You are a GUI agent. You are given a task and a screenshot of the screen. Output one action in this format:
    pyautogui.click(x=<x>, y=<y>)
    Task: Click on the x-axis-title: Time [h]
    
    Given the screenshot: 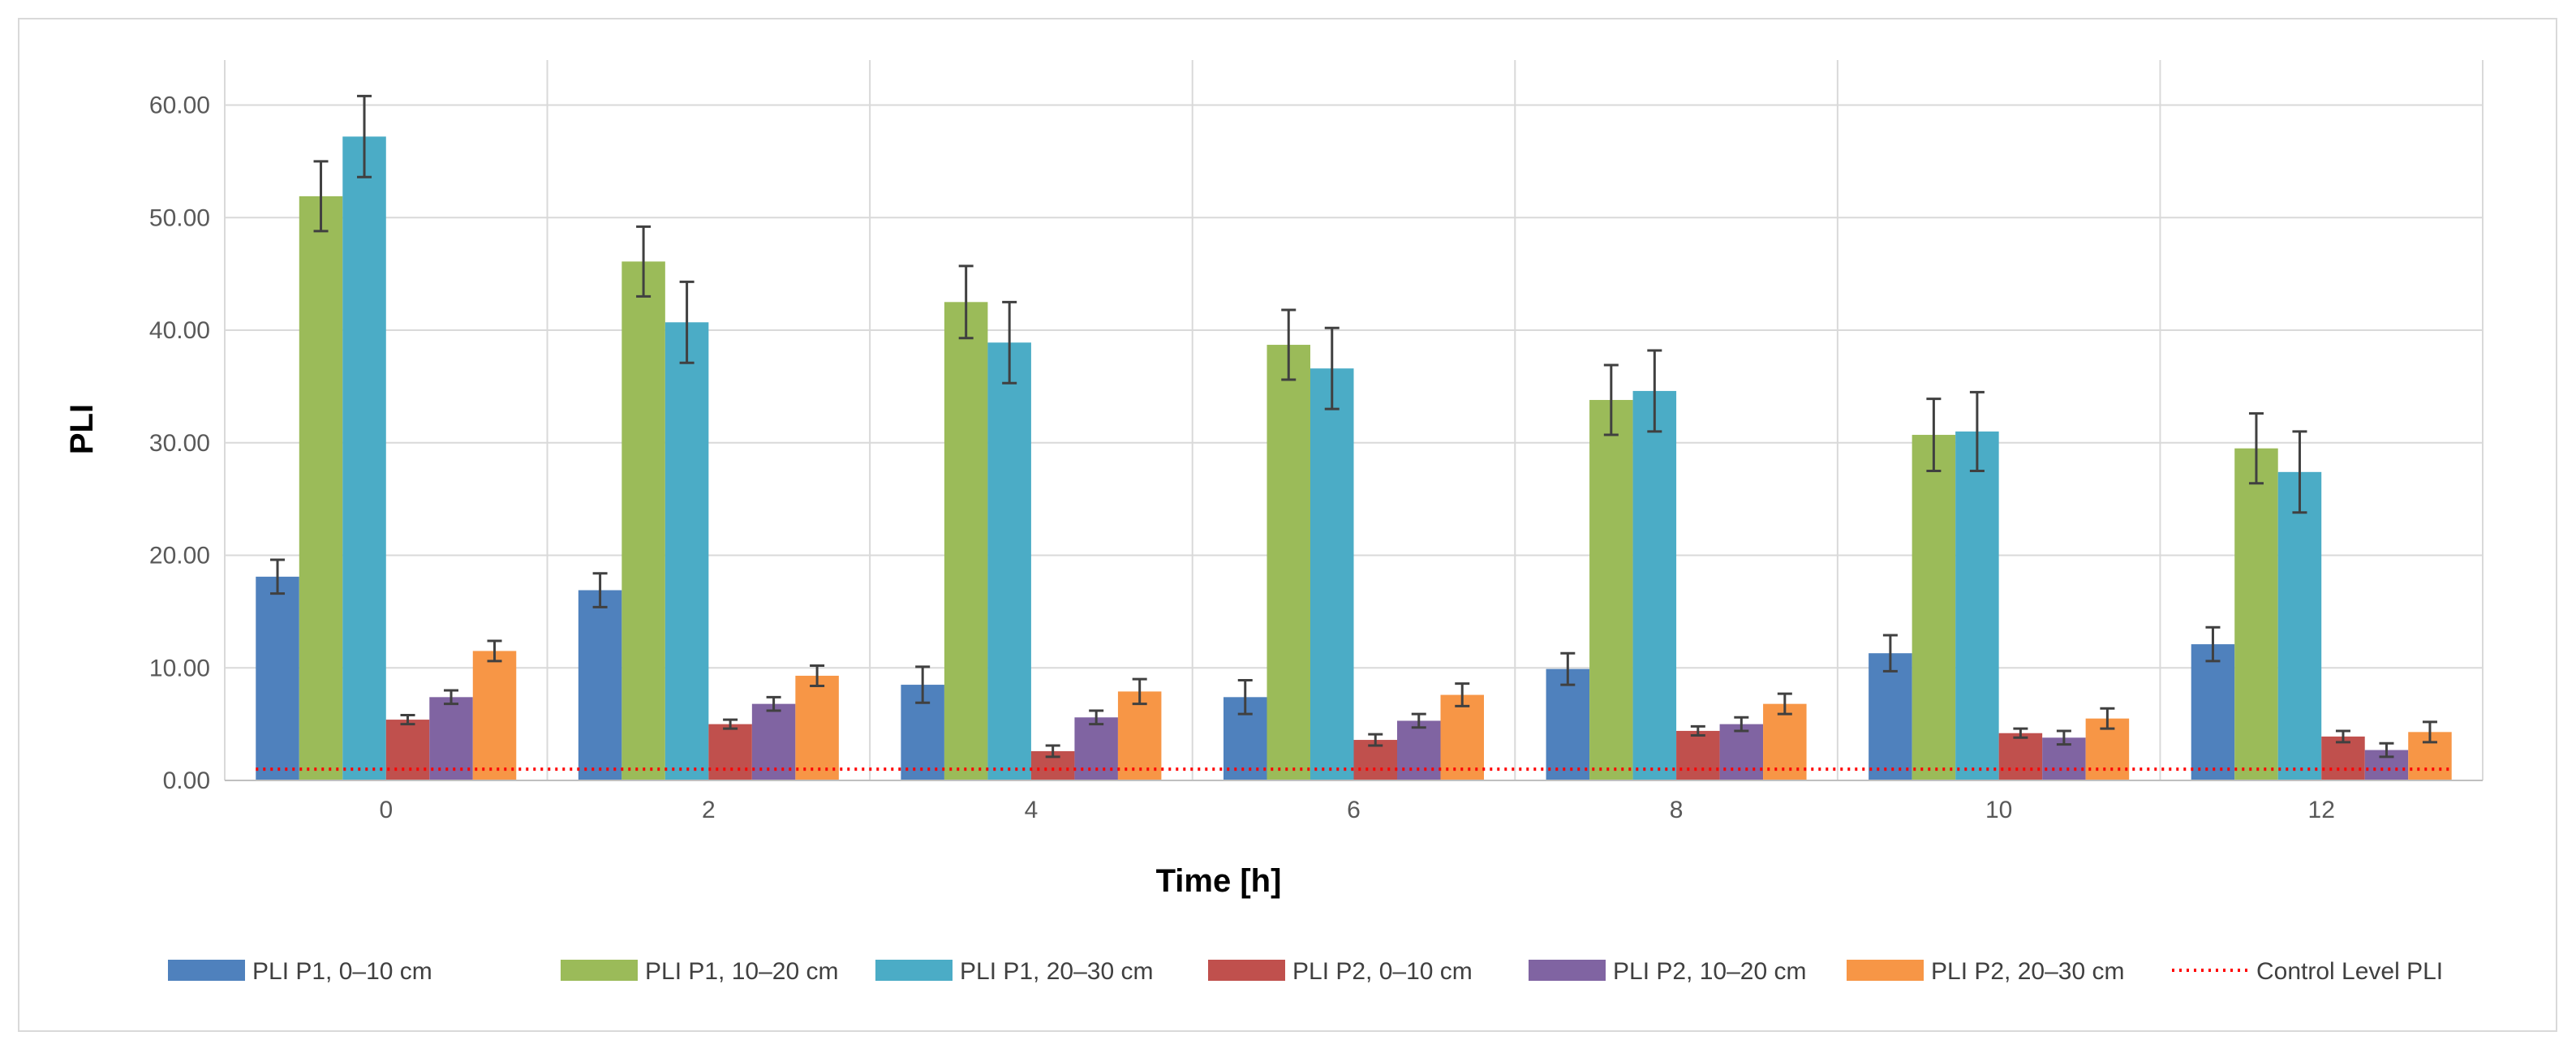 What is the action you would take?
    pyautogui.click(x=1219, y=881)
    